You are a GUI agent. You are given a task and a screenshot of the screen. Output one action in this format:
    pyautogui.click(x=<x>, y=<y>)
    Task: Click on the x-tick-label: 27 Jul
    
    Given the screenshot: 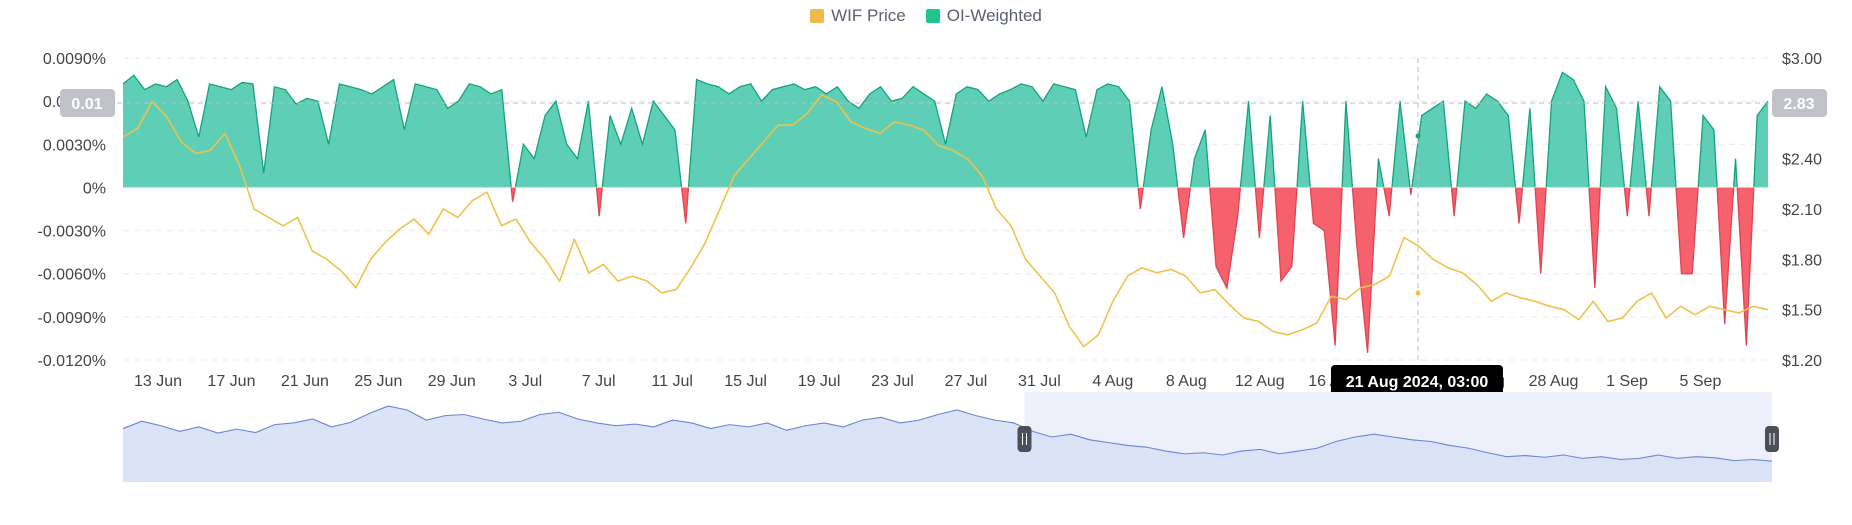 What is the action you would take?
    pyautogui.click(x=966, y=381)
    